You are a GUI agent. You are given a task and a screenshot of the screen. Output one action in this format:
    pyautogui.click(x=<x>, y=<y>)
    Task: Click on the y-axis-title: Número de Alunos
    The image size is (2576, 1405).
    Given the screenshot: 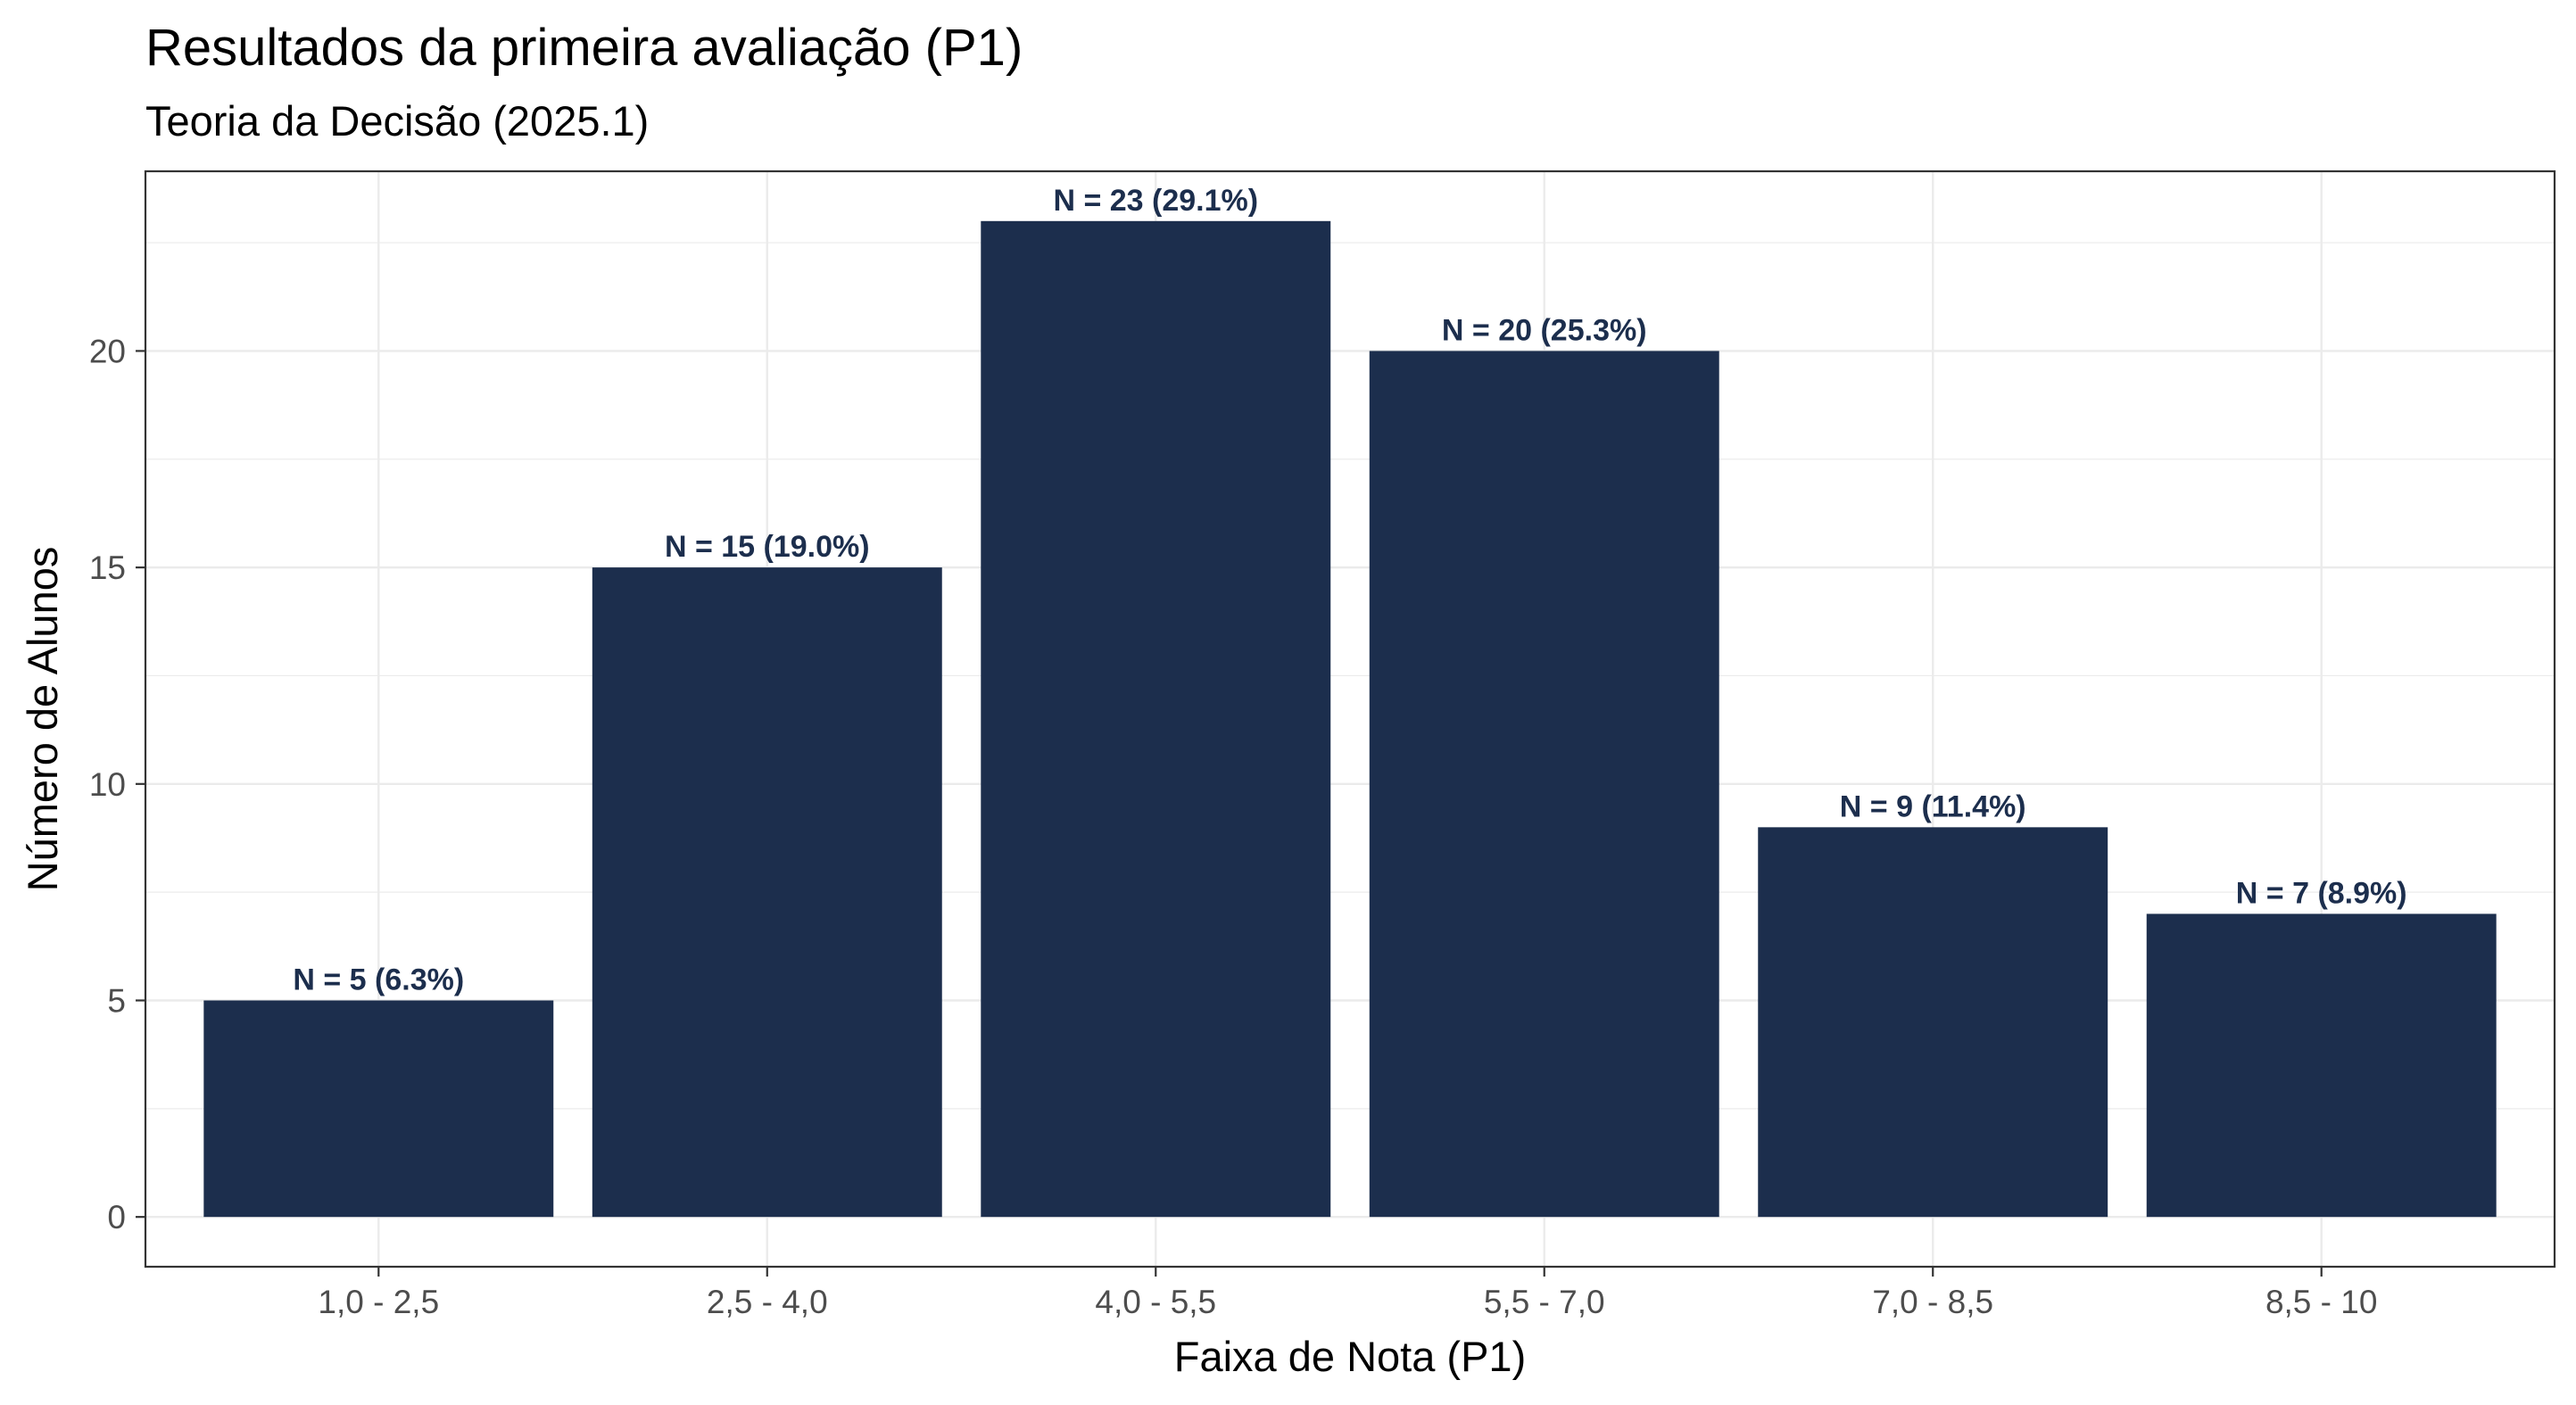 What is the action you would take?
    pyautogui.click(x=42, y=720)
    